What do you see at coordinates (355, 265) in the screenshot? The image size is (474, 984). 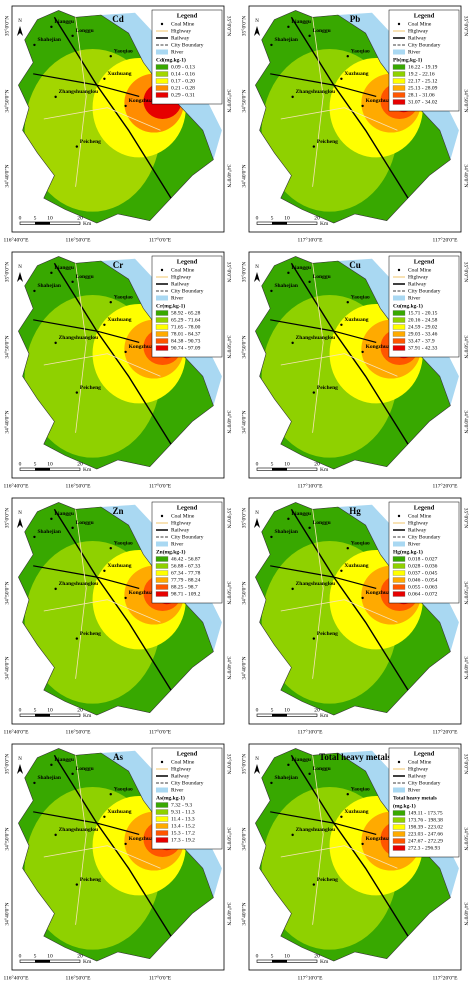 I see `panel-title: Cu` at bounding box center [355, 265].